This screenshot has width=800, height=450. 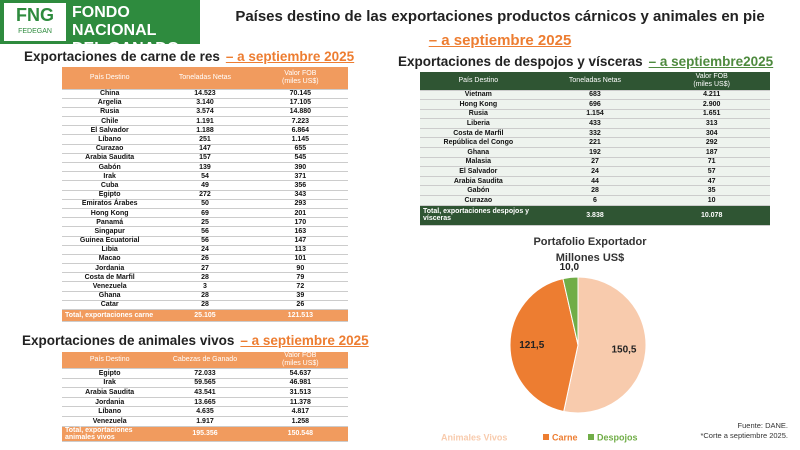 I want to click on table-row: Vietnam 683 4.211, so click(x=595, y=95).